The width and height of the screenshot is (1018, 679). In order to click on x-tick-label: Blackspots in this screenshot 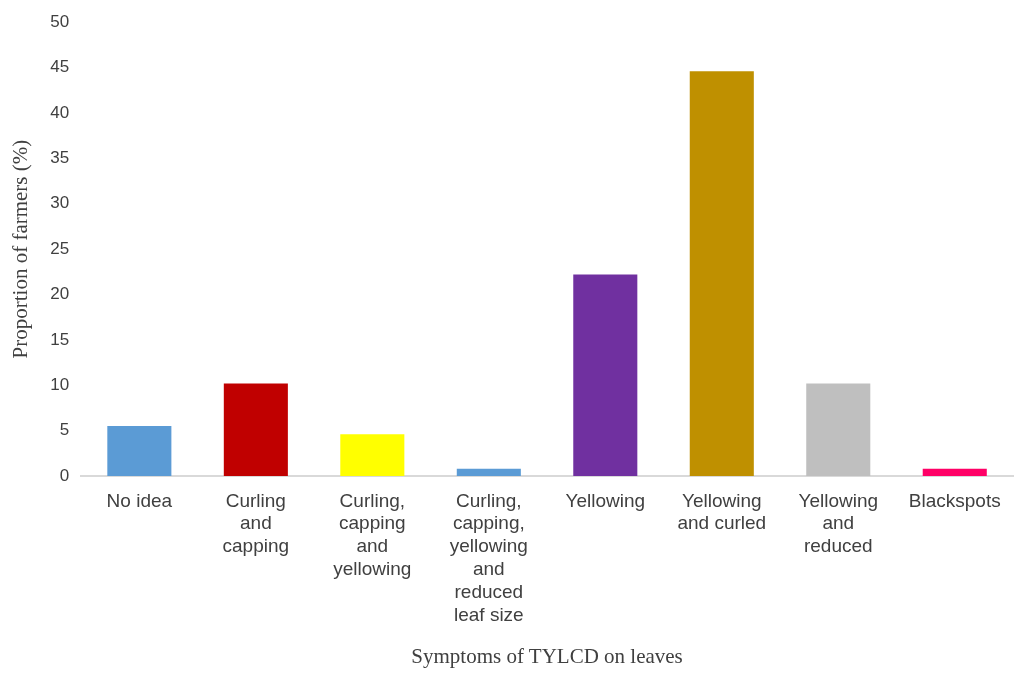, I will do `click(954, 500)`.